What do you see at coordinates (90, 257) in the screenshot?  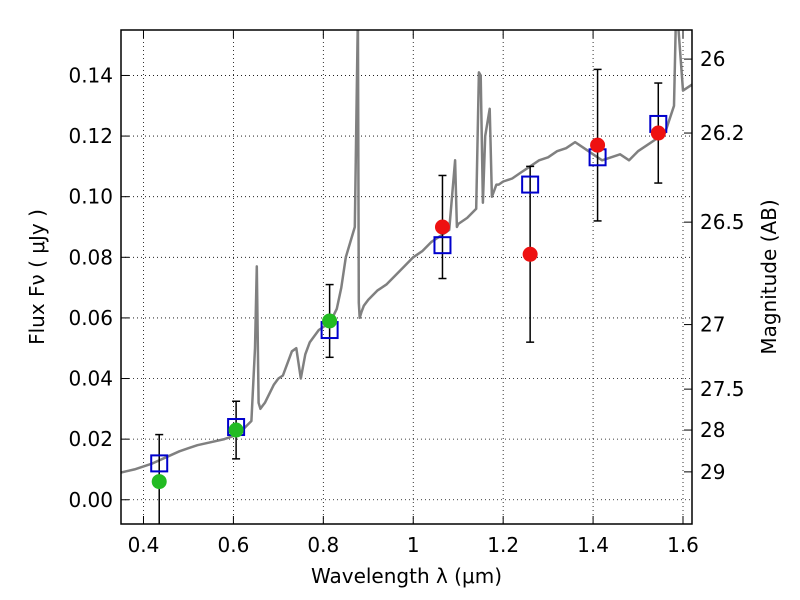 I see `y-tick-label: 0.08` at bounding box center [90, 257].